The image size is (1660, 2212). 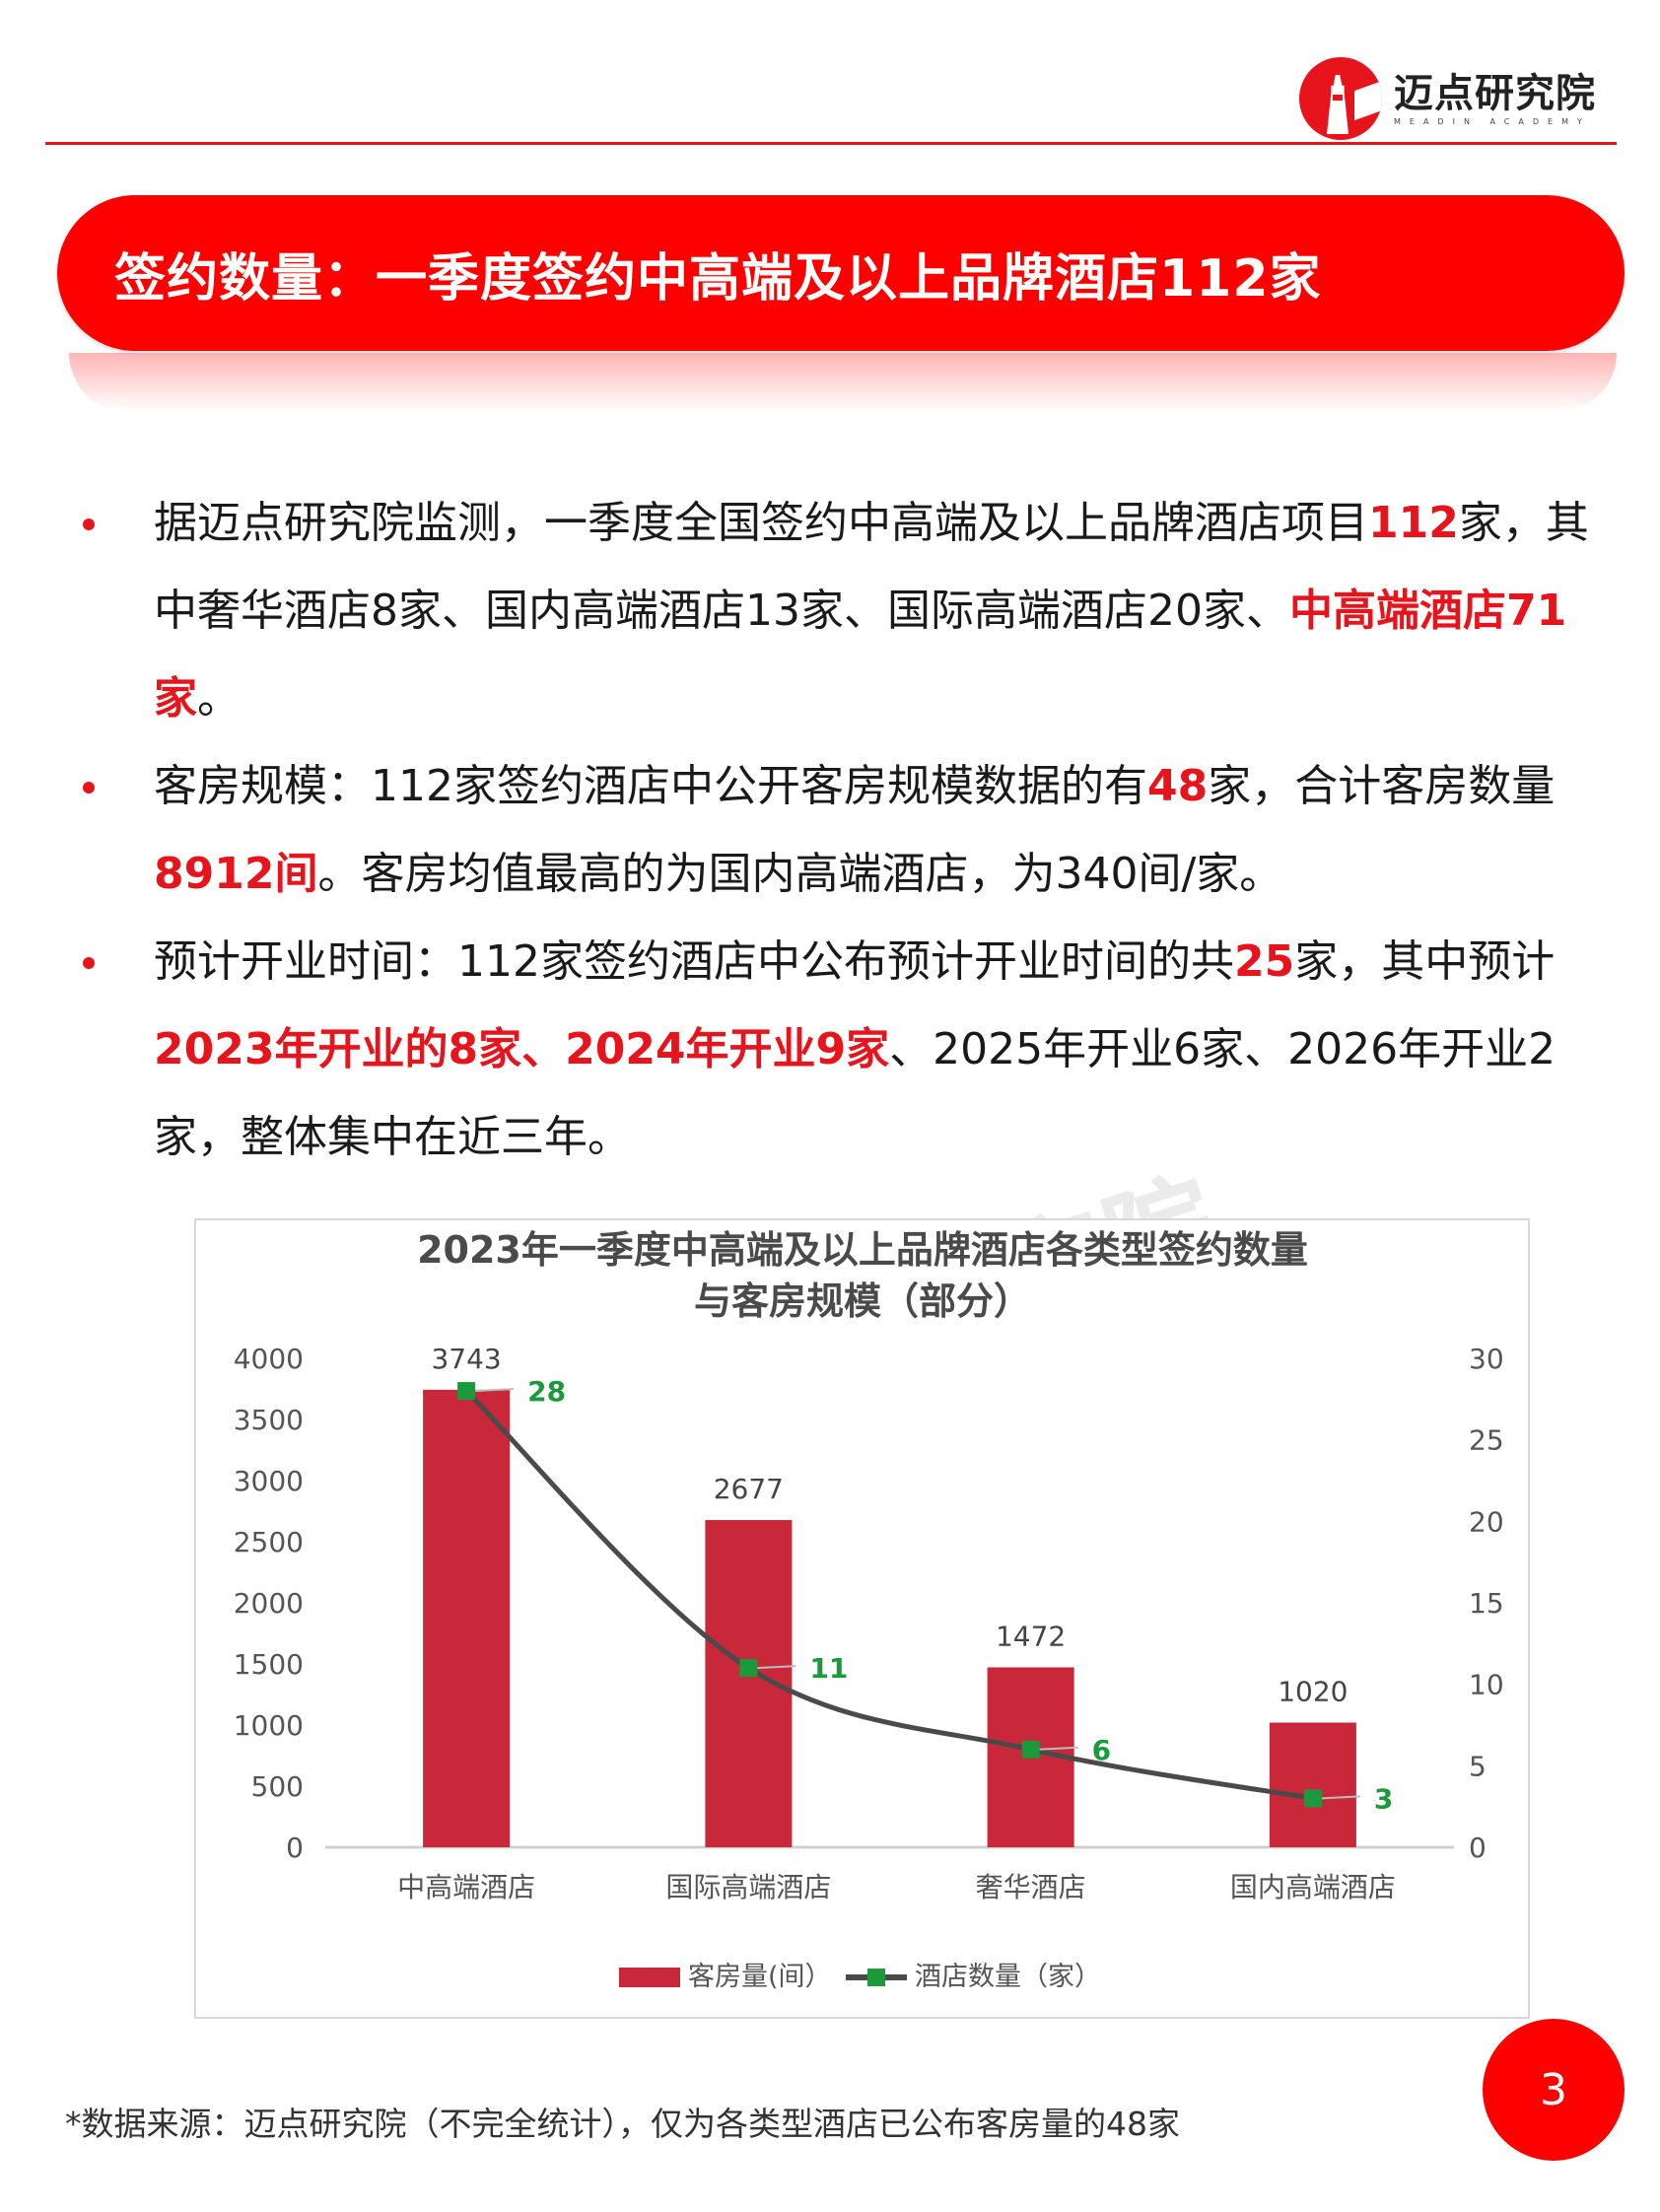 I want to click on x-axis-category-label: 中高端酒店, so click(x=466, y=1887).